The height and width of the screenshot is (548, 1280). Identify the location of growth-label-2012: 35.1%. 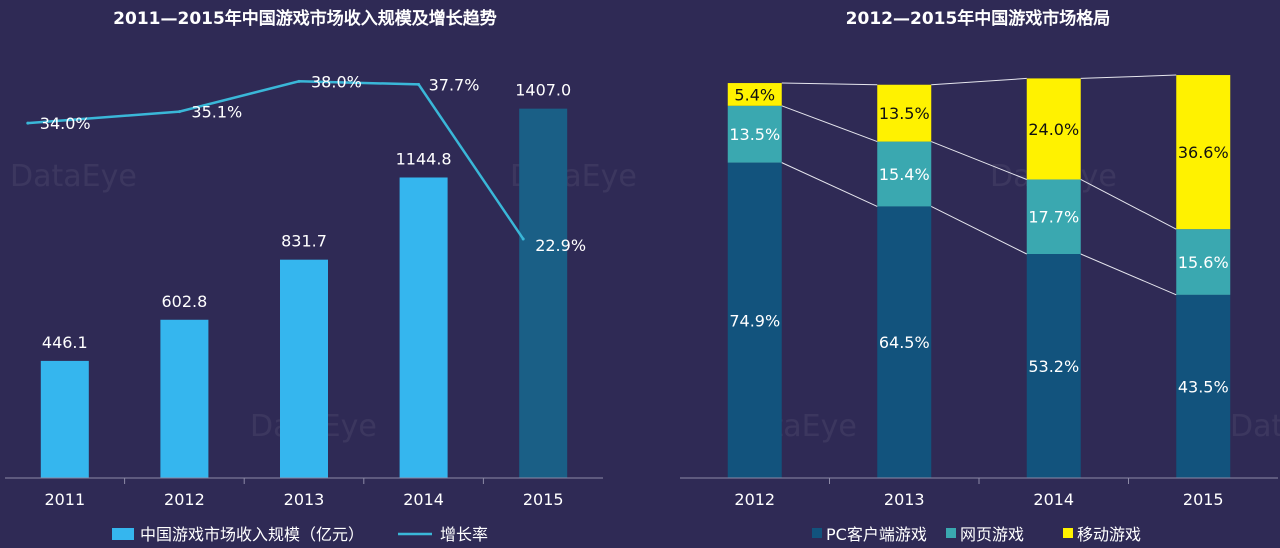
(216, 112).